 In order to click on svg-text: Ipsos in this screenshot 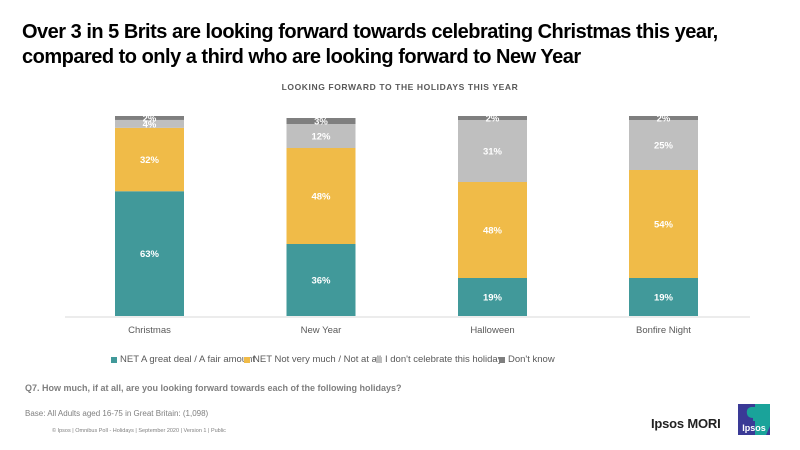, I will do `click(754, 428)`.